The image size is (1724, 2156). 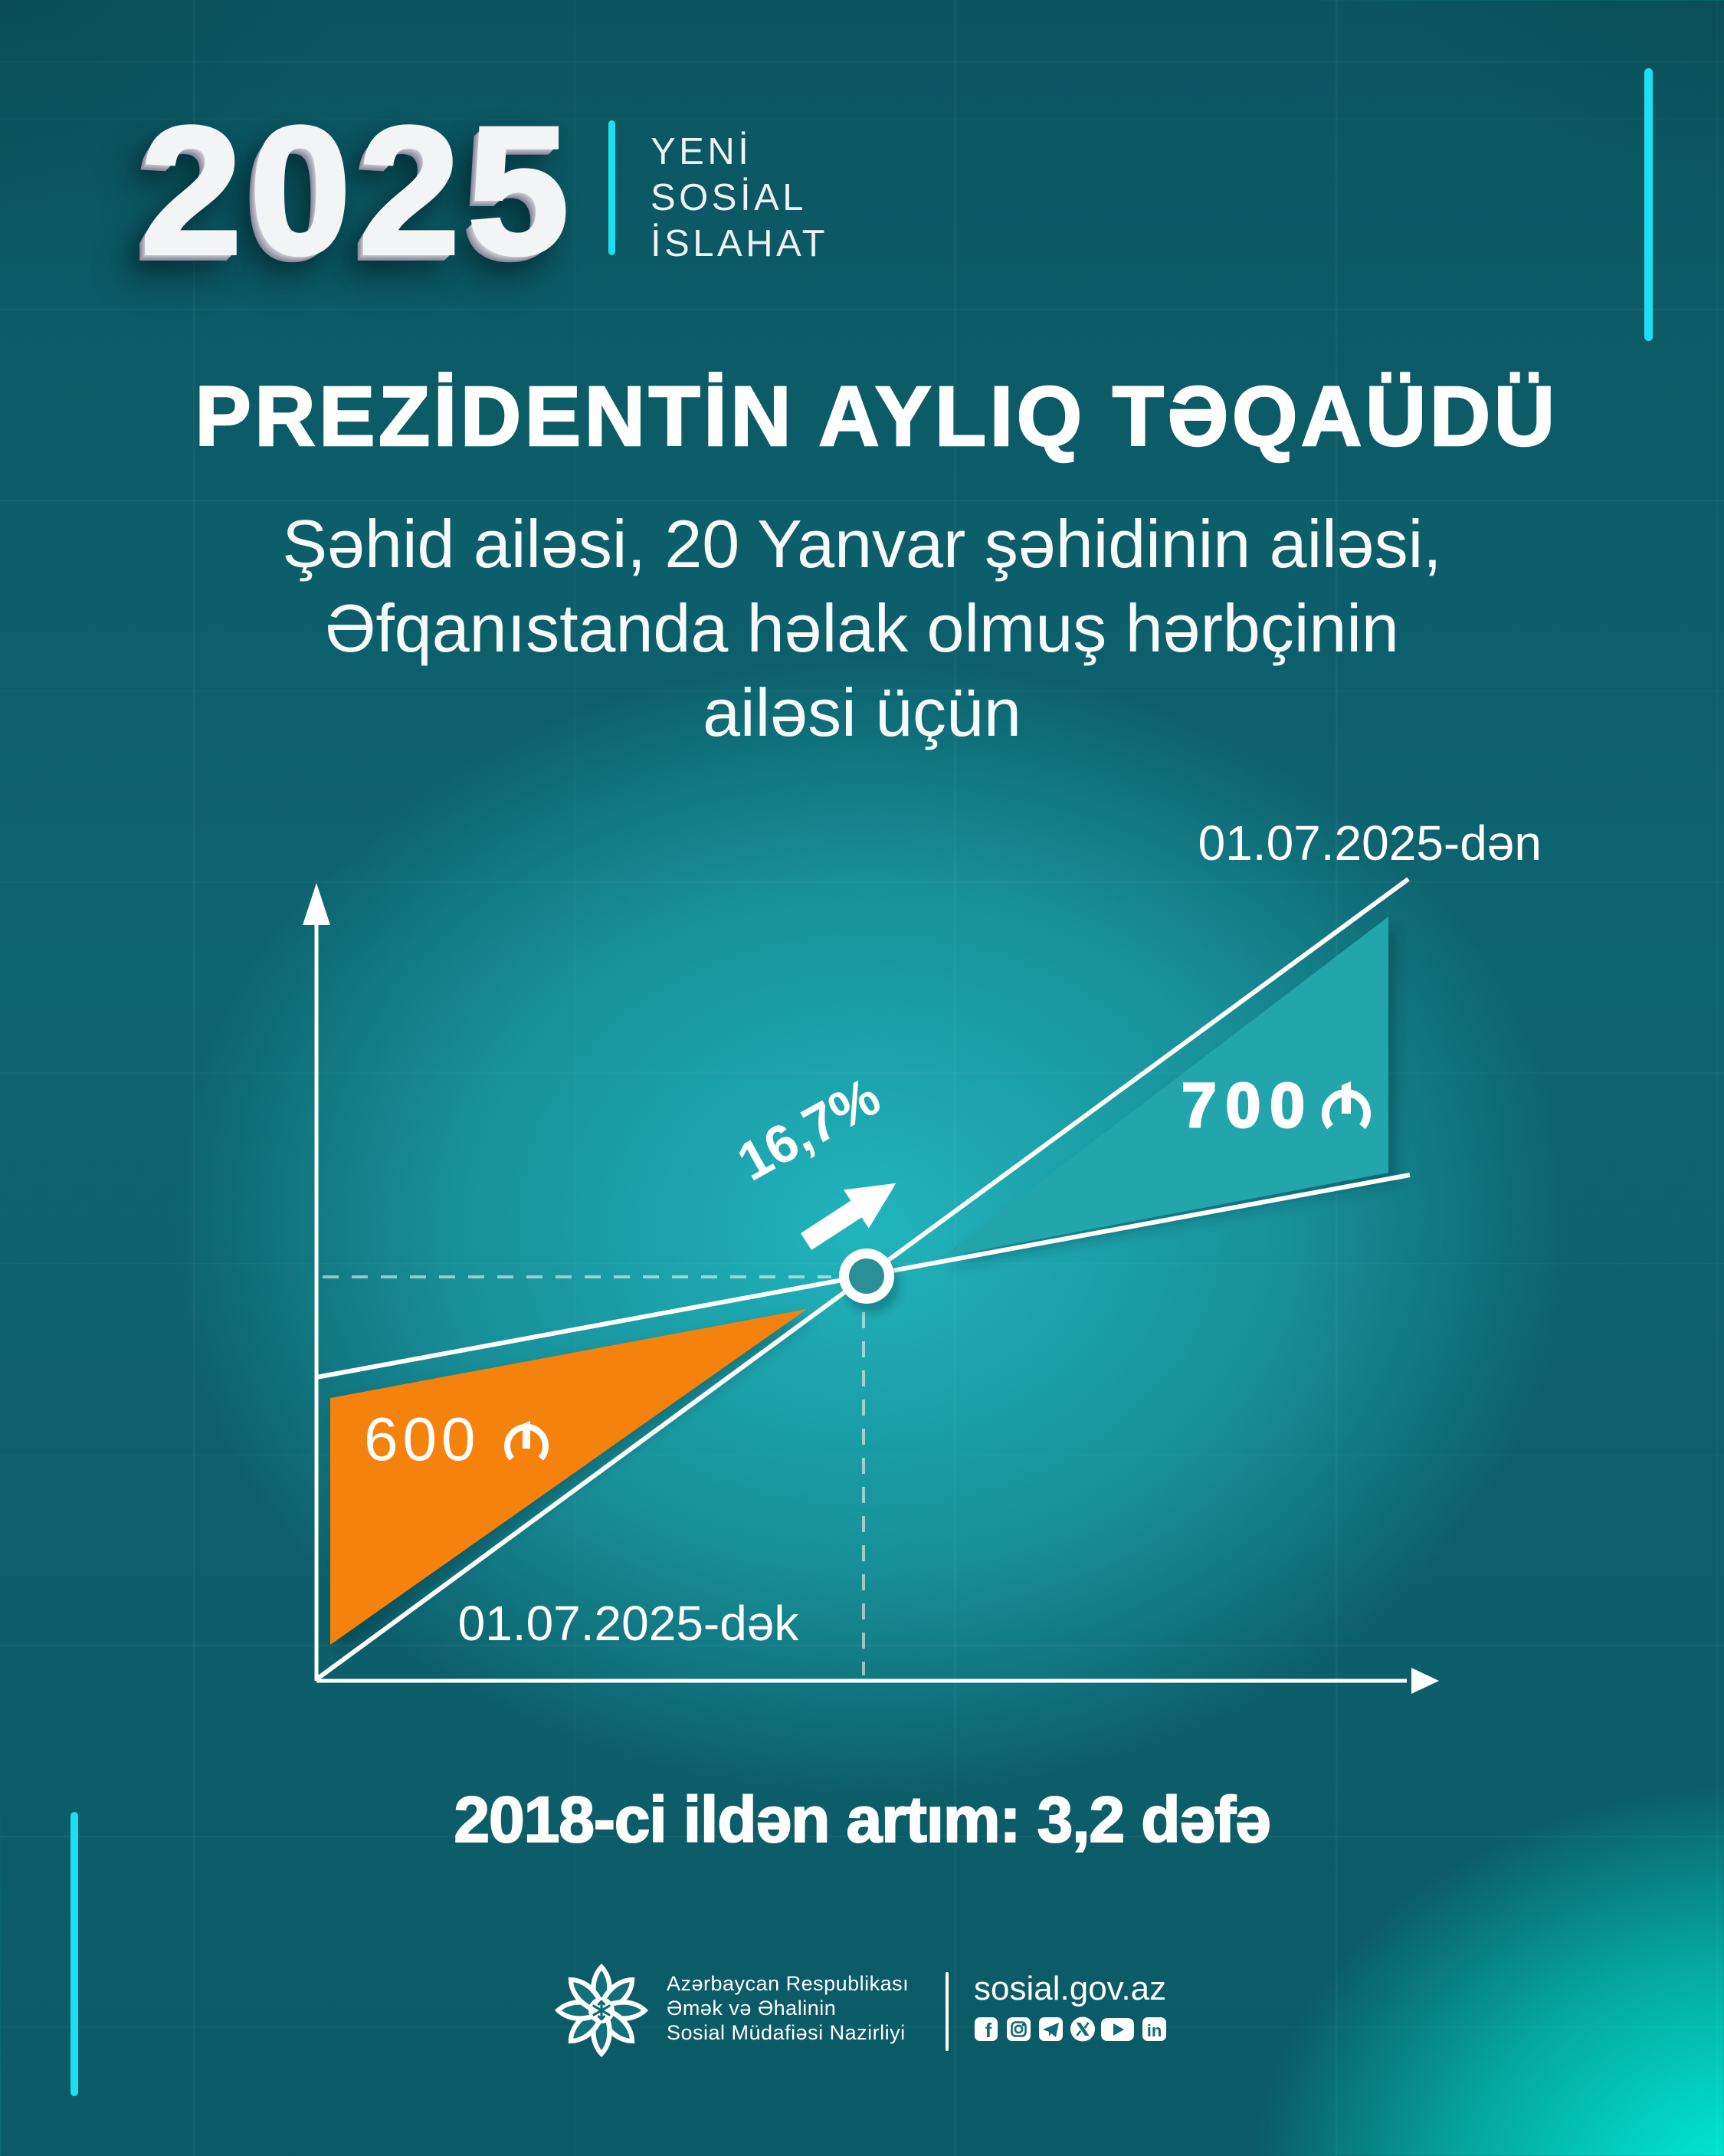 What do you see at coordinates (809, 1129) in the screenshot?
I see `svg-text: 16,7%` at bounding box center [809, 1129].